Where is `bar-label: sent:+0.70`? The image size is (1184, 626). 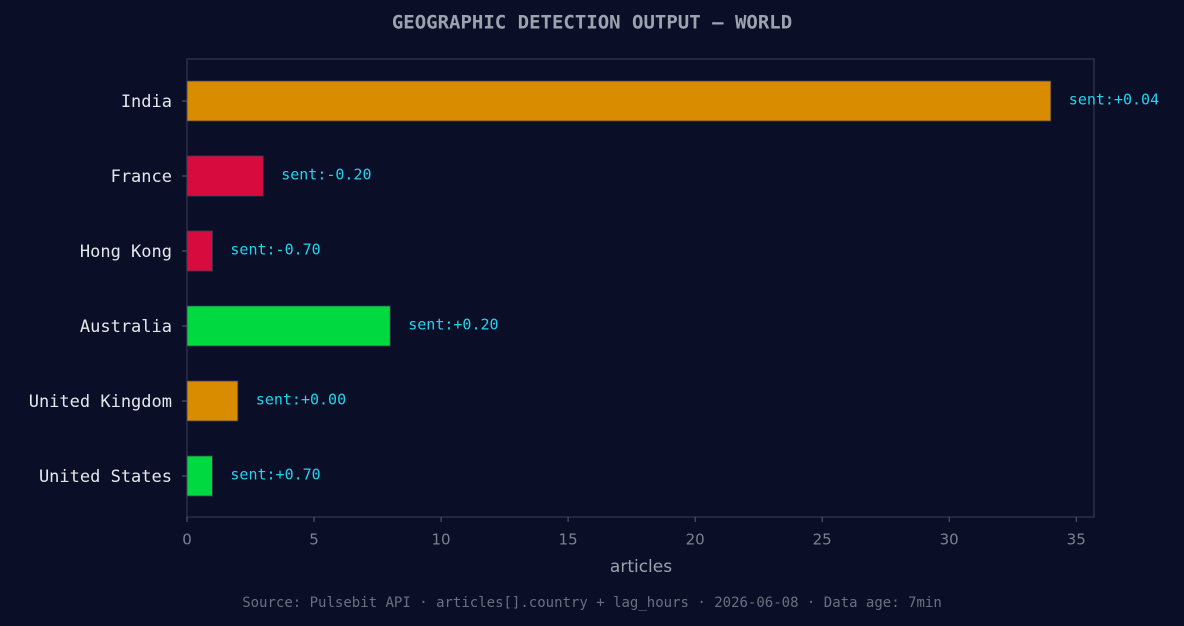
bar-label: sent:+0.70 is located at coordinates (275, 475).